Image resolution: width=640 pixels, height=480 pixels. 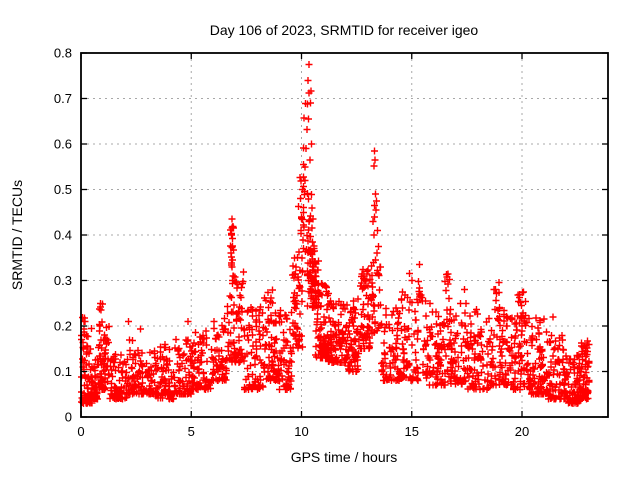 What do you see at coordinates (63, 98) in the screenshot?
I see `svg-text: 0.7` at bounding box center [63, 98].